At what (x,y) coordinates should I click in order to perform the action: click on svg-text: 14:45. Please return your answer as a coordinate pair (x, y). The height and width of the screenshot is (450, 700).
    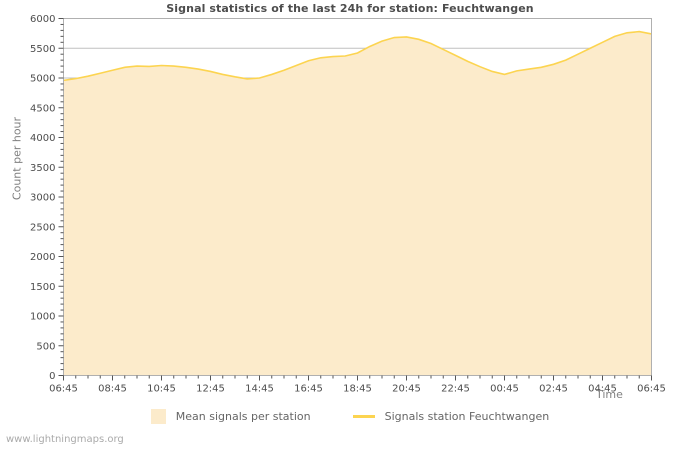
    Looking at the image, I should click on (259, 389).